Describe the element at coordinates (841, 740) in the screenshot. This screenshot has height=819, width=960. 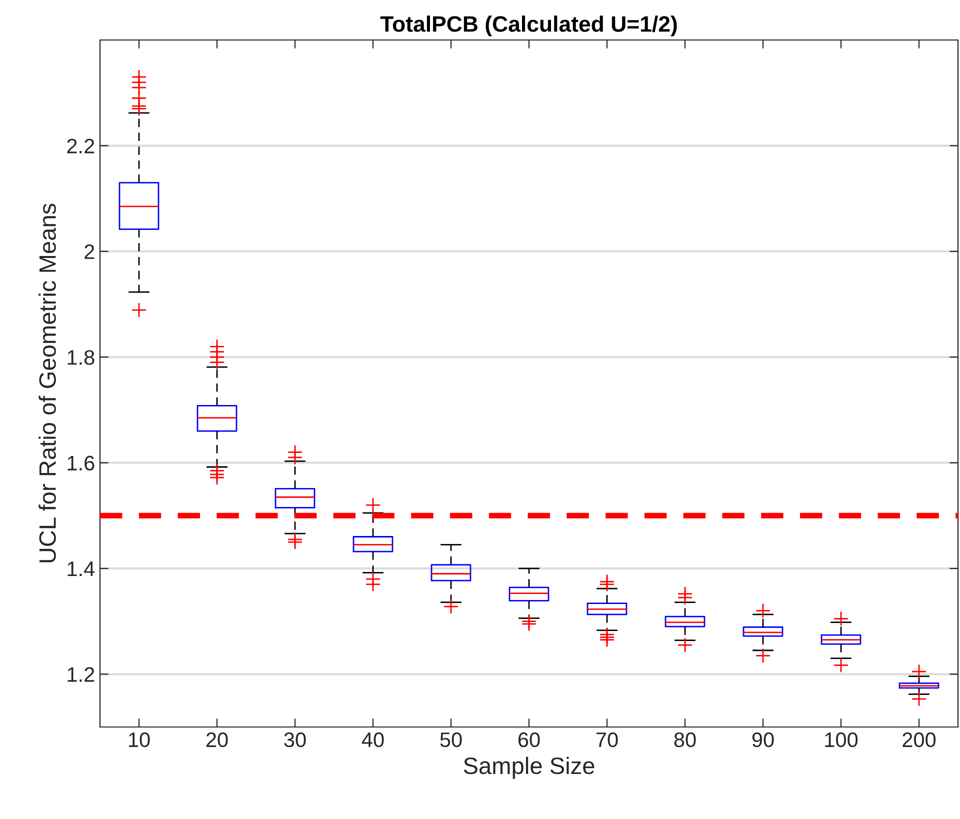
I see `x-tick-label: 100` at that location.